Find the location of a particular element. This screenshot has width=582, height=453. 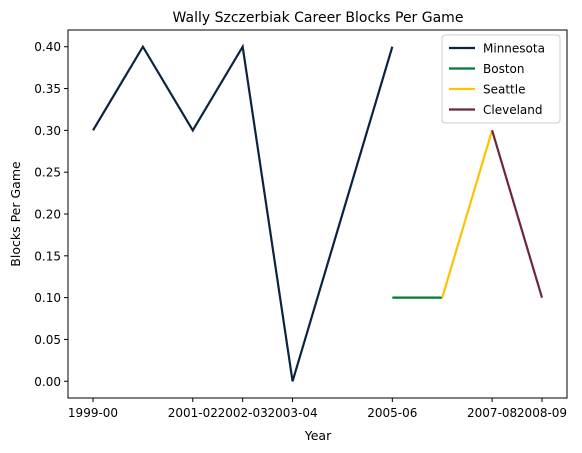

x-tick-label: 2007-08 is located at coordinates (492, 413).